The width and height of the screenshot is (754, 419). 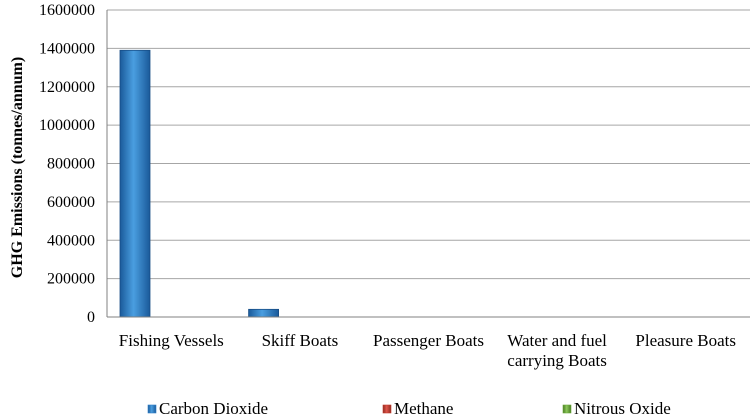 I want to click on legend-item: Carbon Dioxide, so click(x=207, y=408).